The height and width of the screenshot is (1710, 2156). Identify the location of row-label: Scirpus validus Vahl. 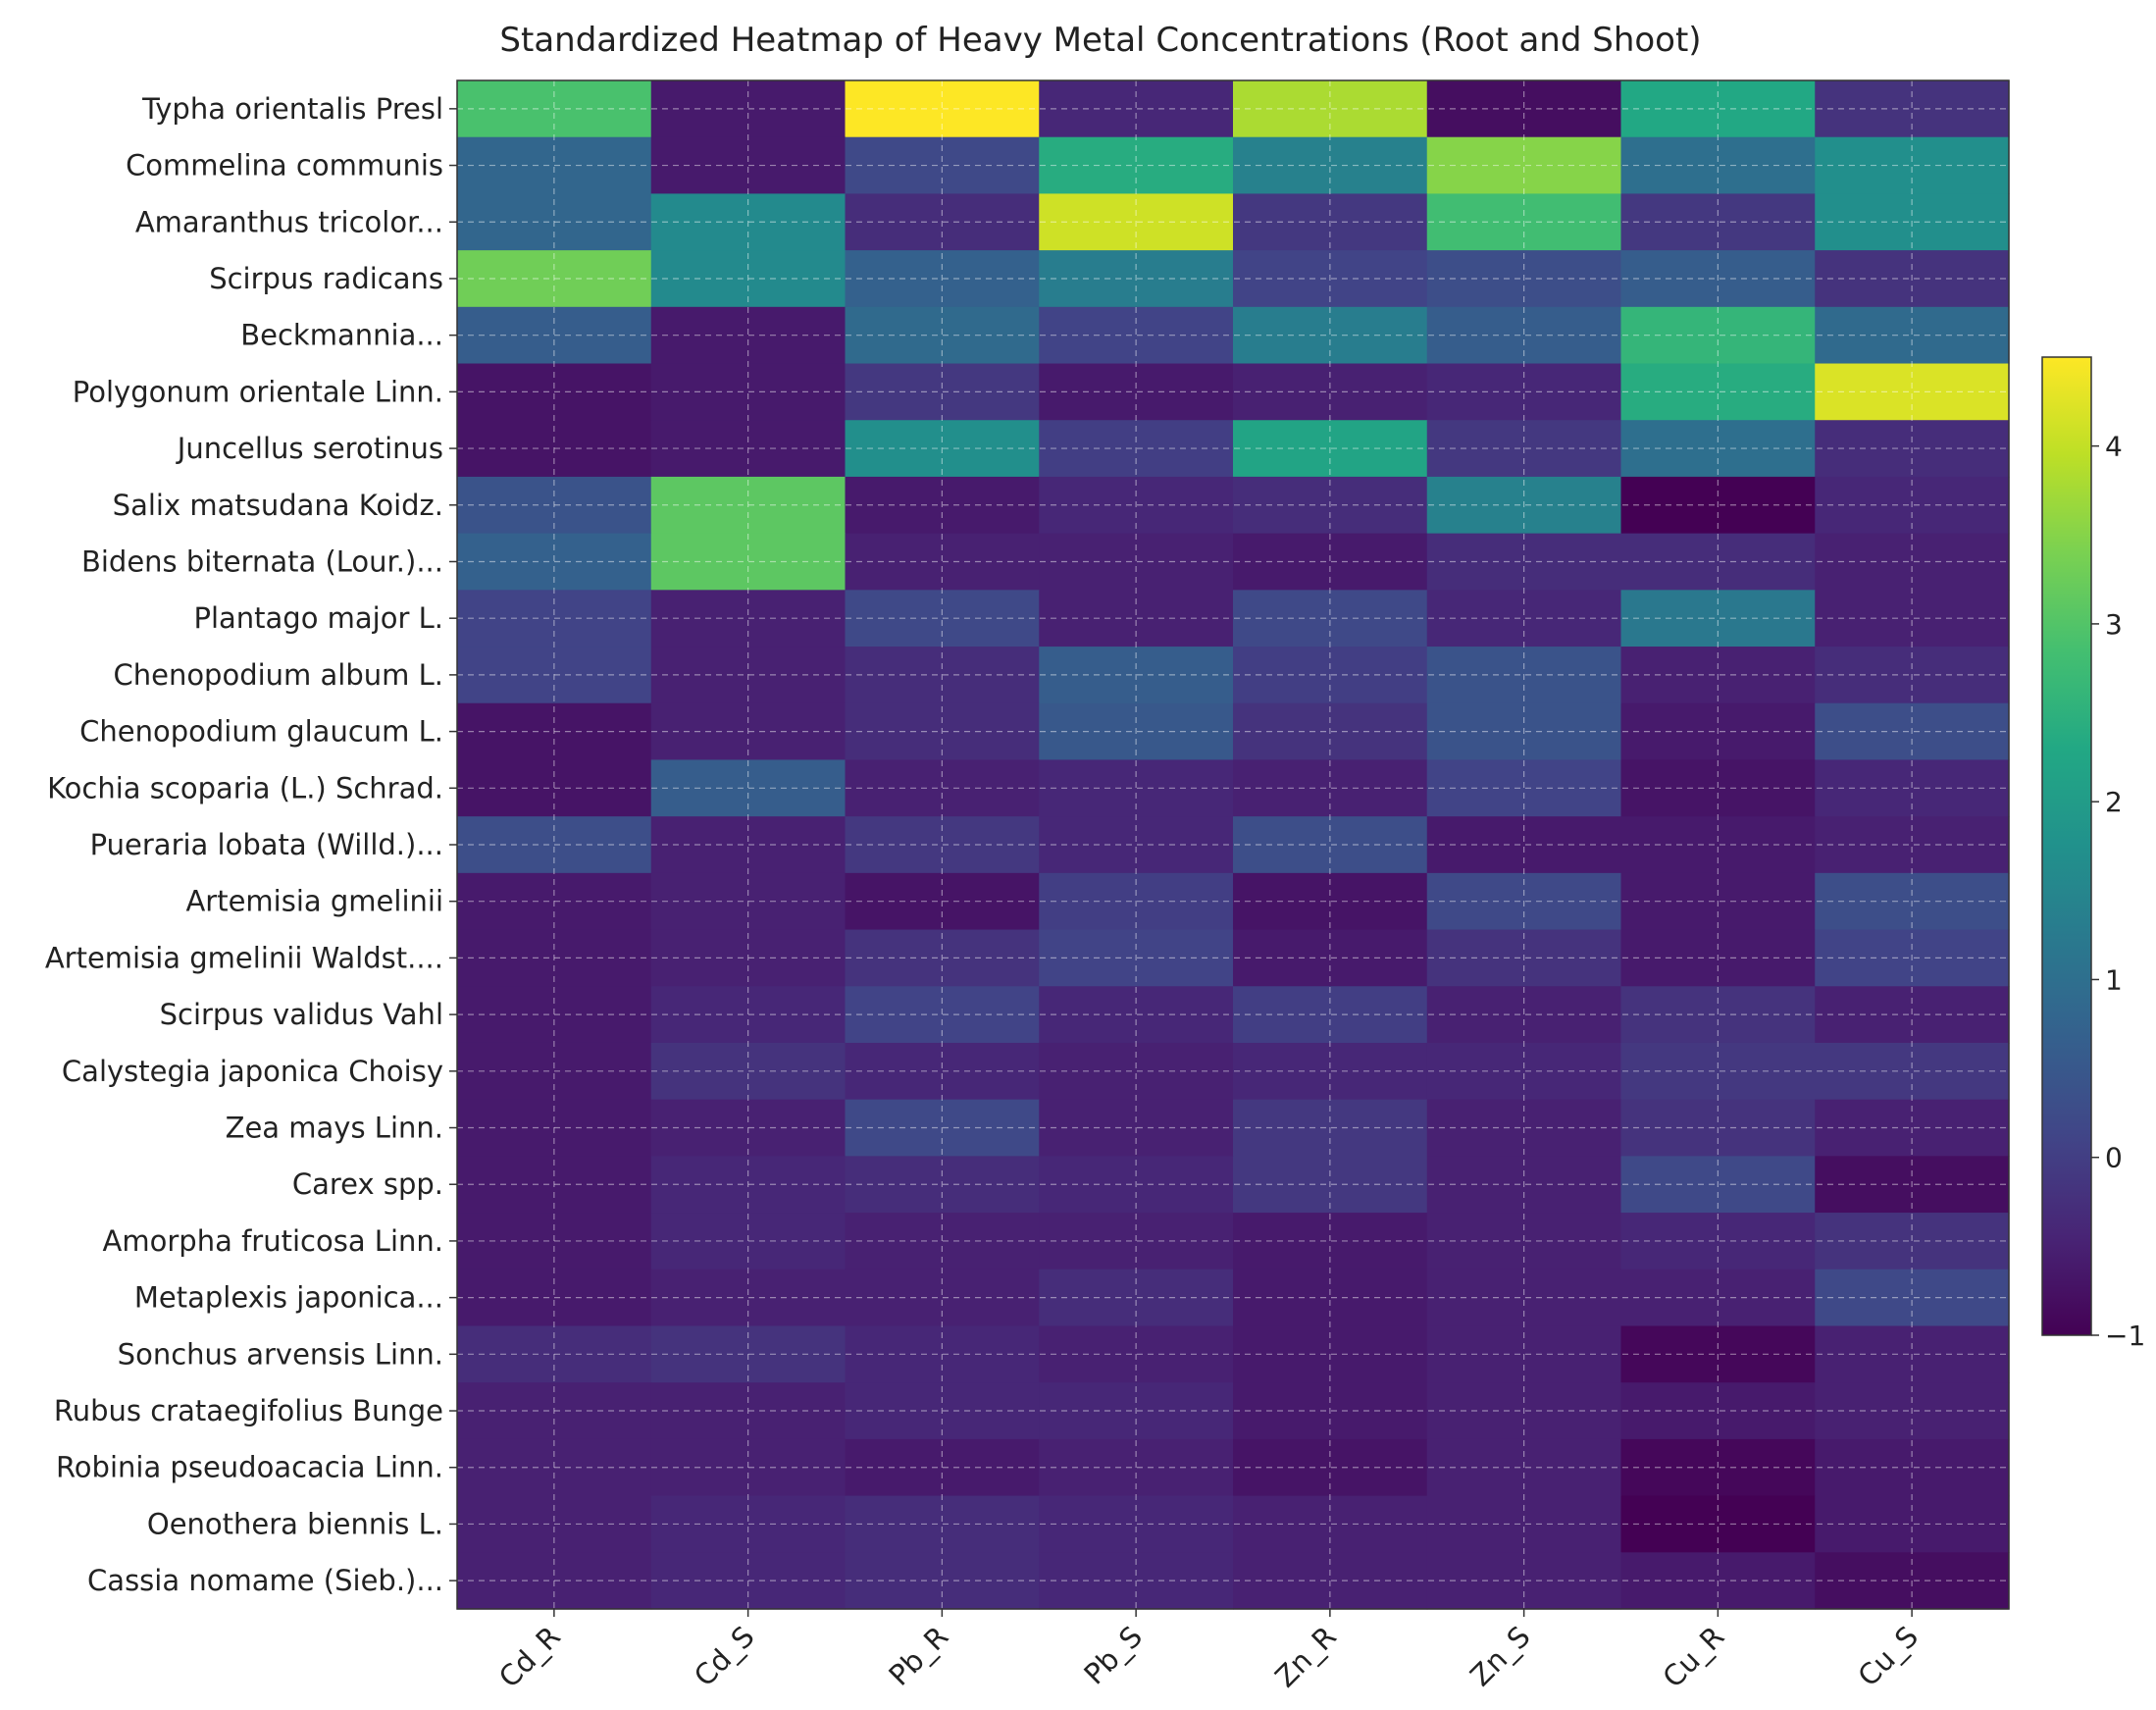
(301, 1014).